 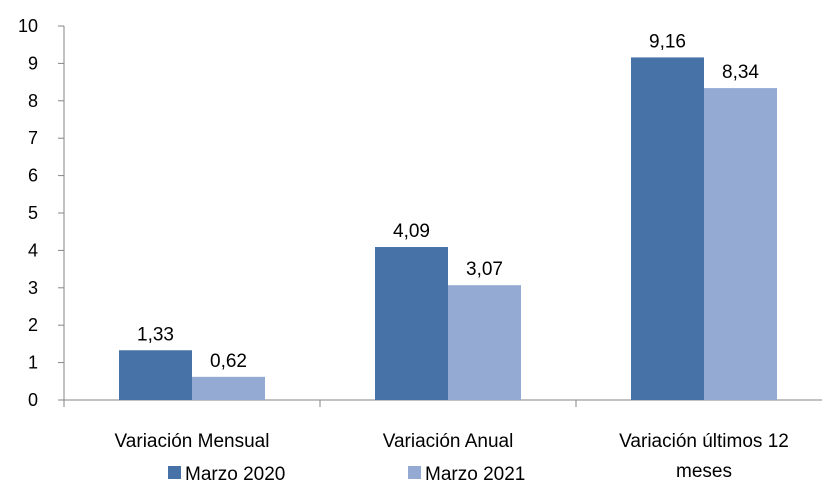 What do you see at coordinates (33, 101) in the screenshot?
I see `y-tick-label: 8` at bounding box center [33, 101].